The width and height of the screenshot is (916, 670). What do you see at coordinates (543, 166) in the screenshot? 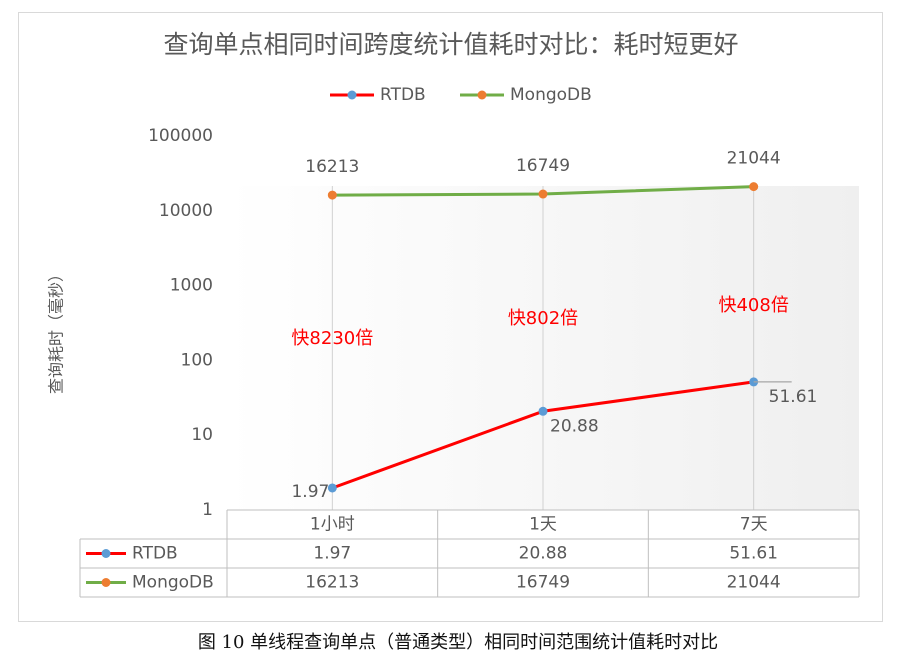
I see `data-label-mongodb: 16749` at bounding box center [543, 166].